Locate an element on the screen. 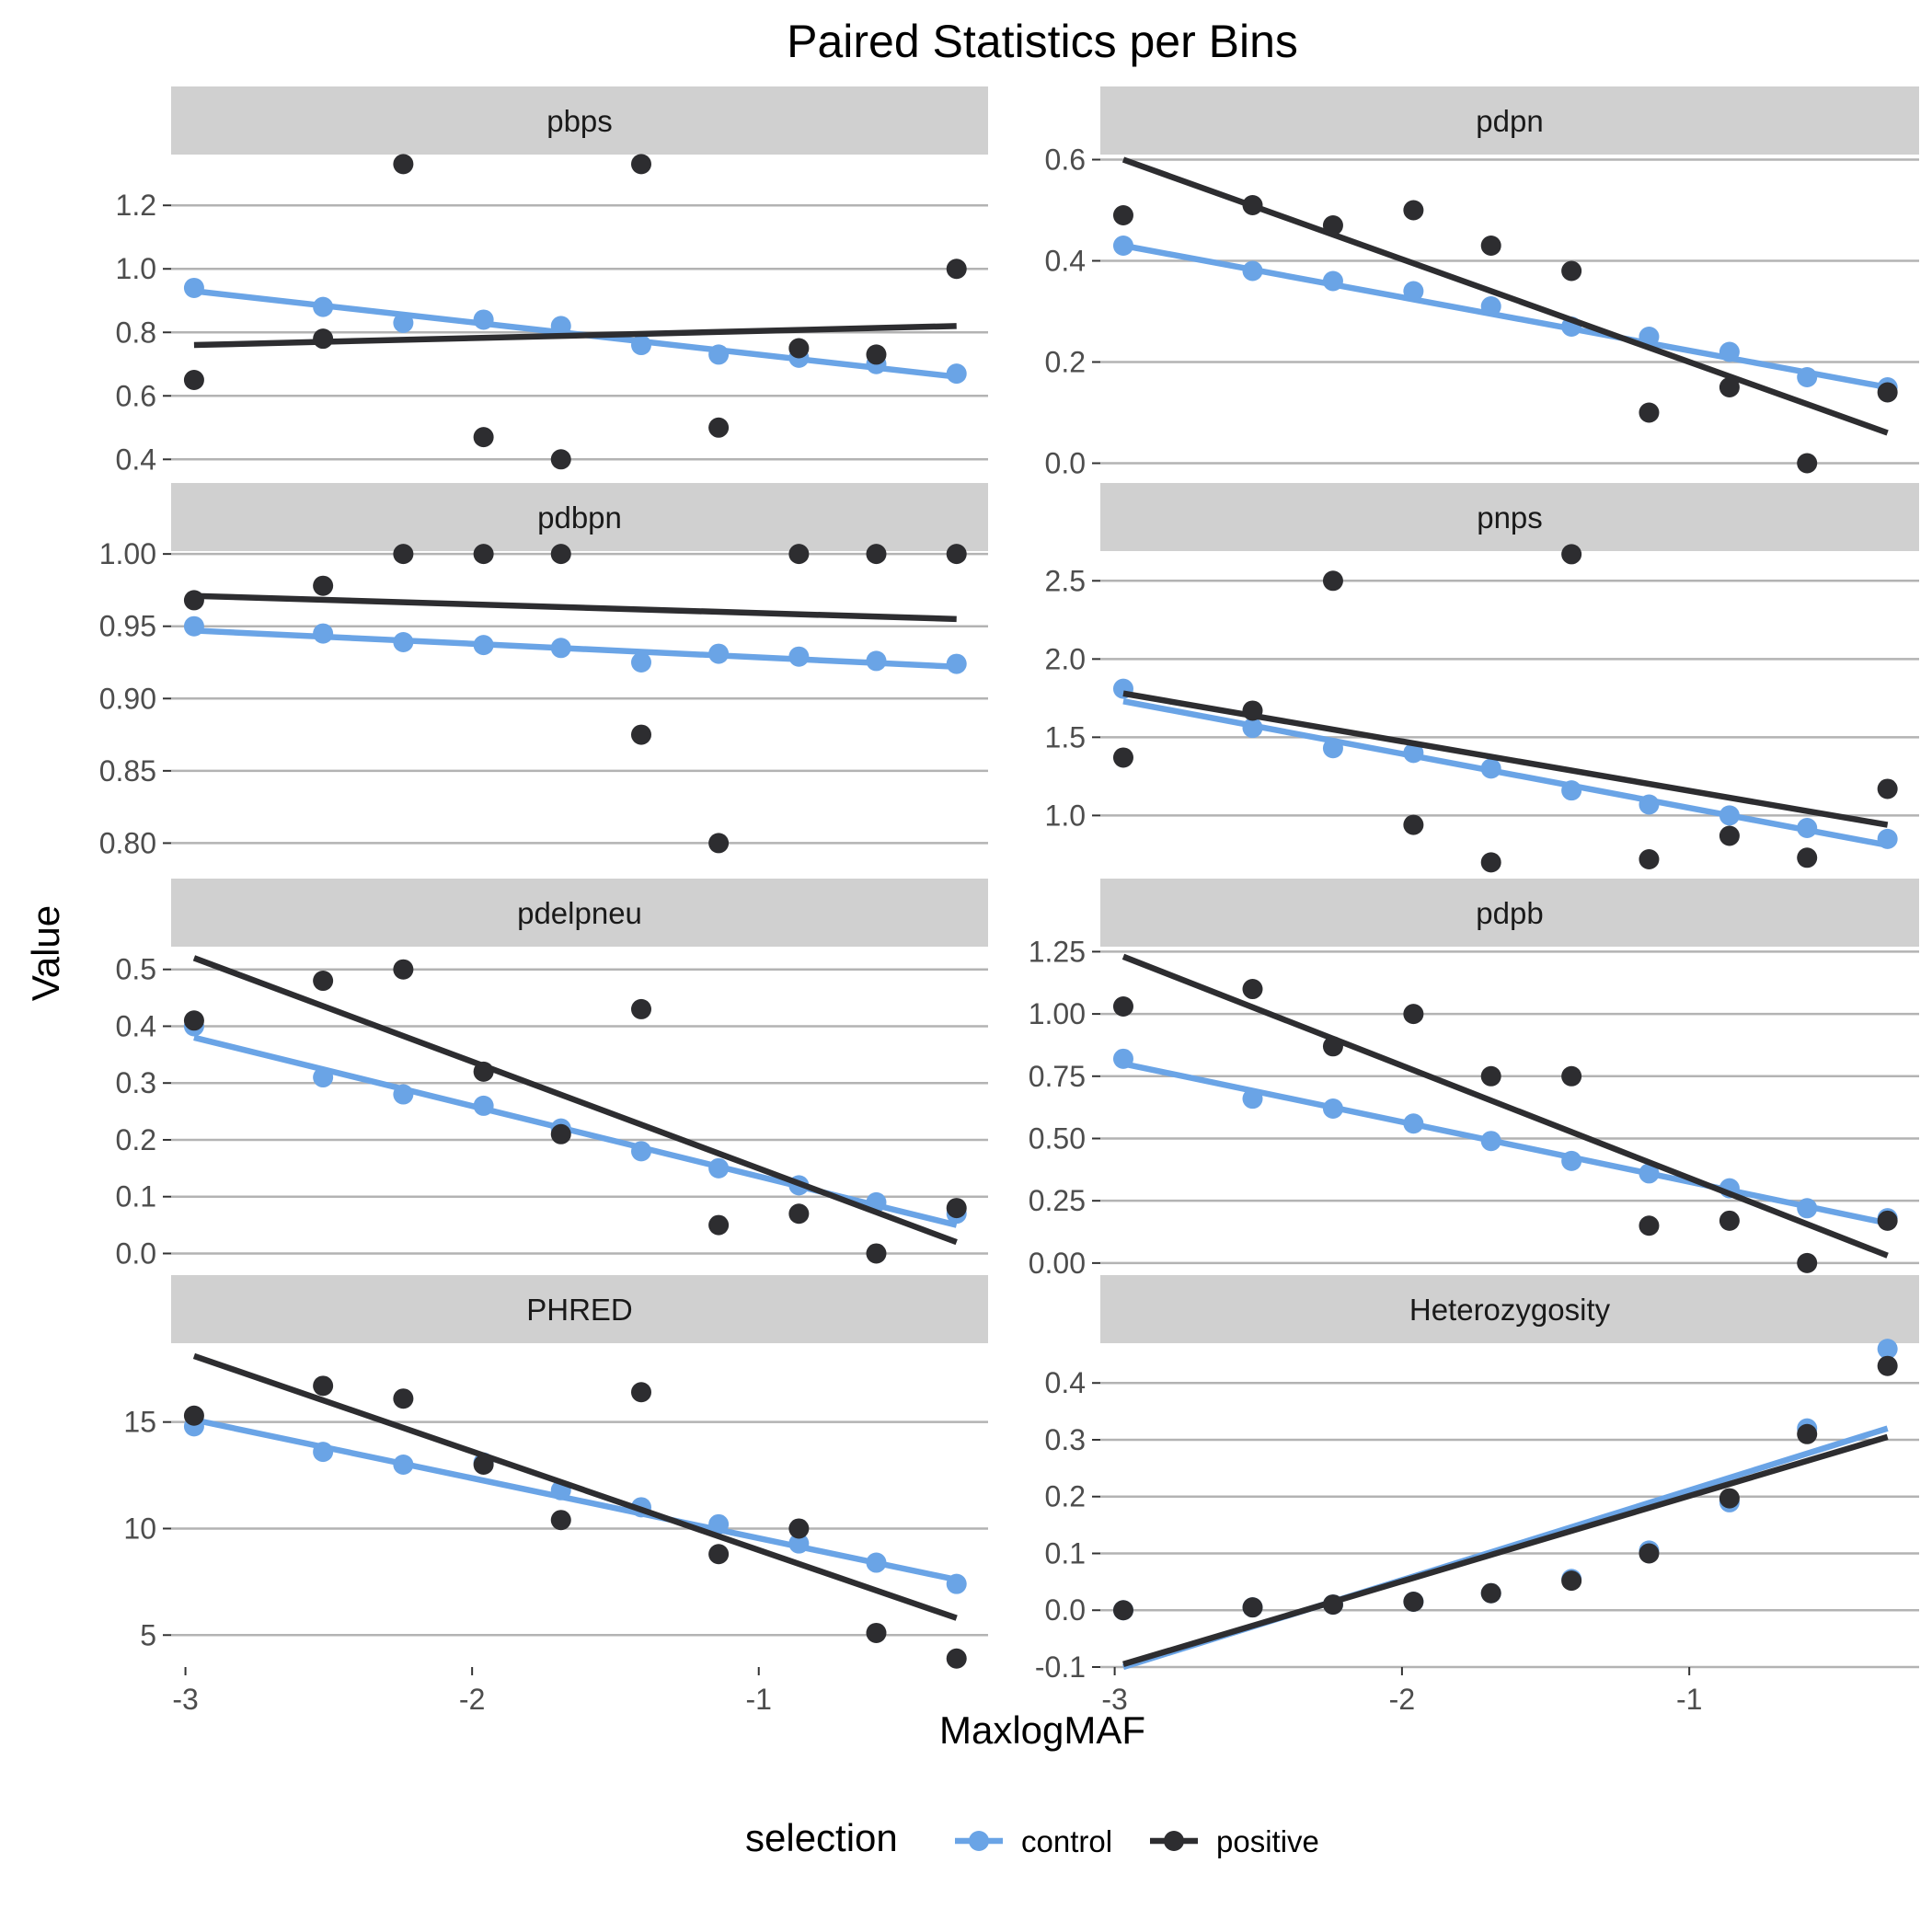  strip-label: pdpn is located at coordinates (1509, 121).